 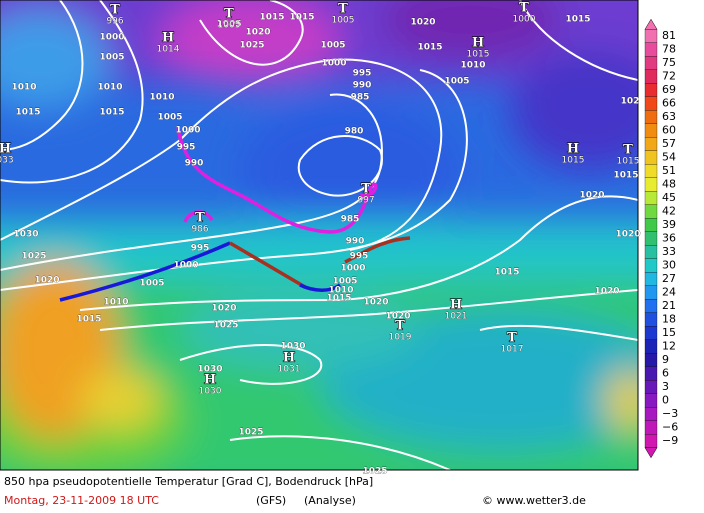 I want to click on legend-label: 12, so click(x=669, y=346).